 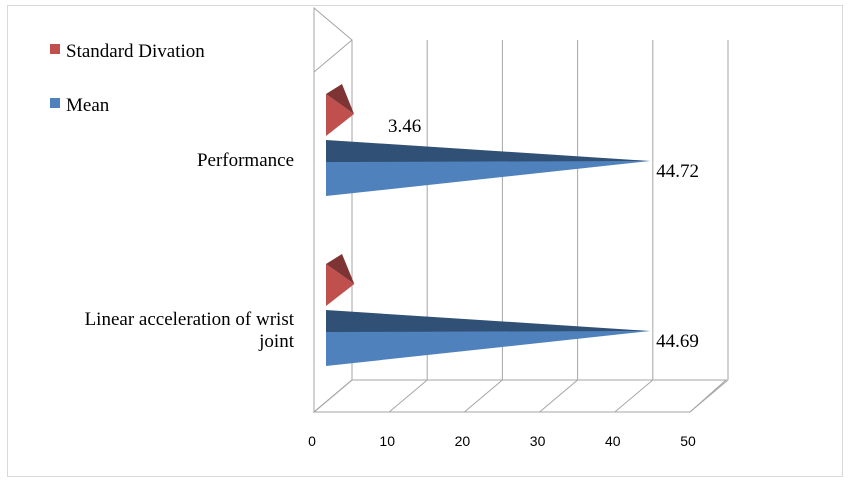 I want to click on floor, so click(x=520, y=396).